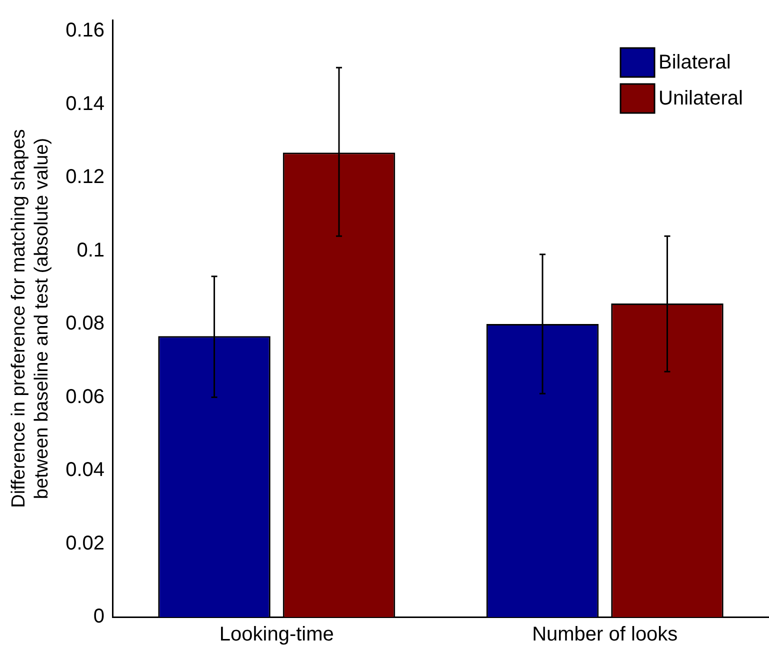 This screenshot has height=657, width=769. Describe the element at coordinates (605, 635) in the screenshot. I see `x-tick-label: Number of looks` at that location.